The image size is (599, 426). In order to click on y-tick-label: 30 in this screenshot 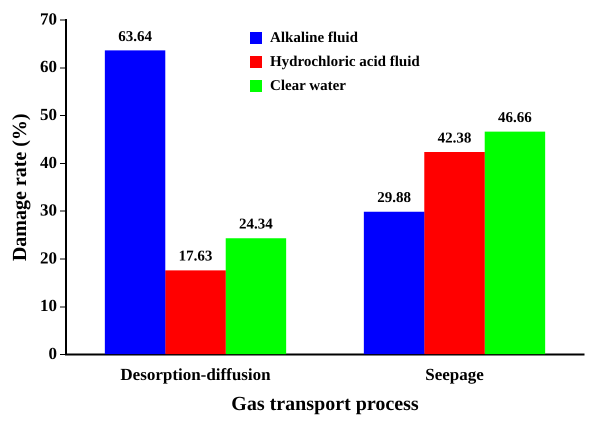, I will do `click(48, 210)`.